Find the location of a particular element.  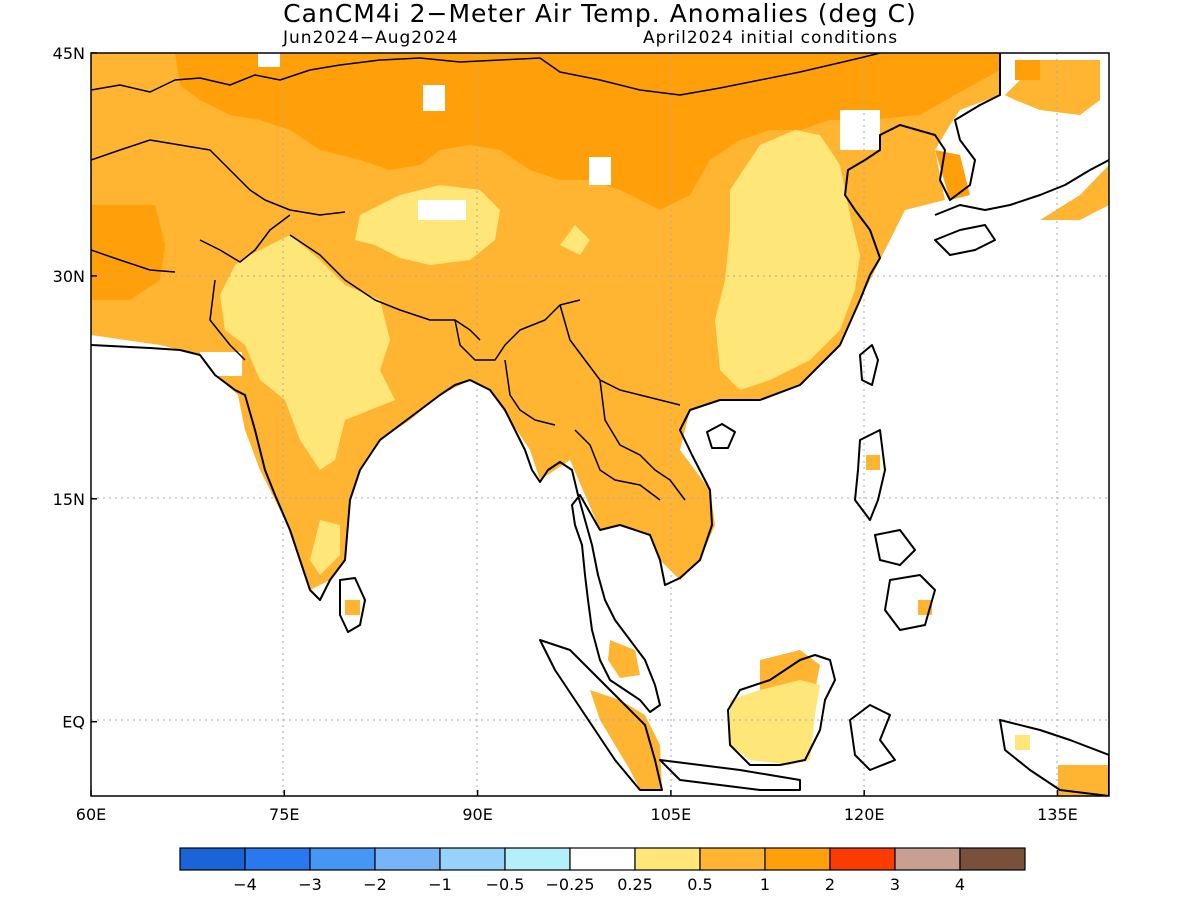

borneo is located at coordinates (781, 710).